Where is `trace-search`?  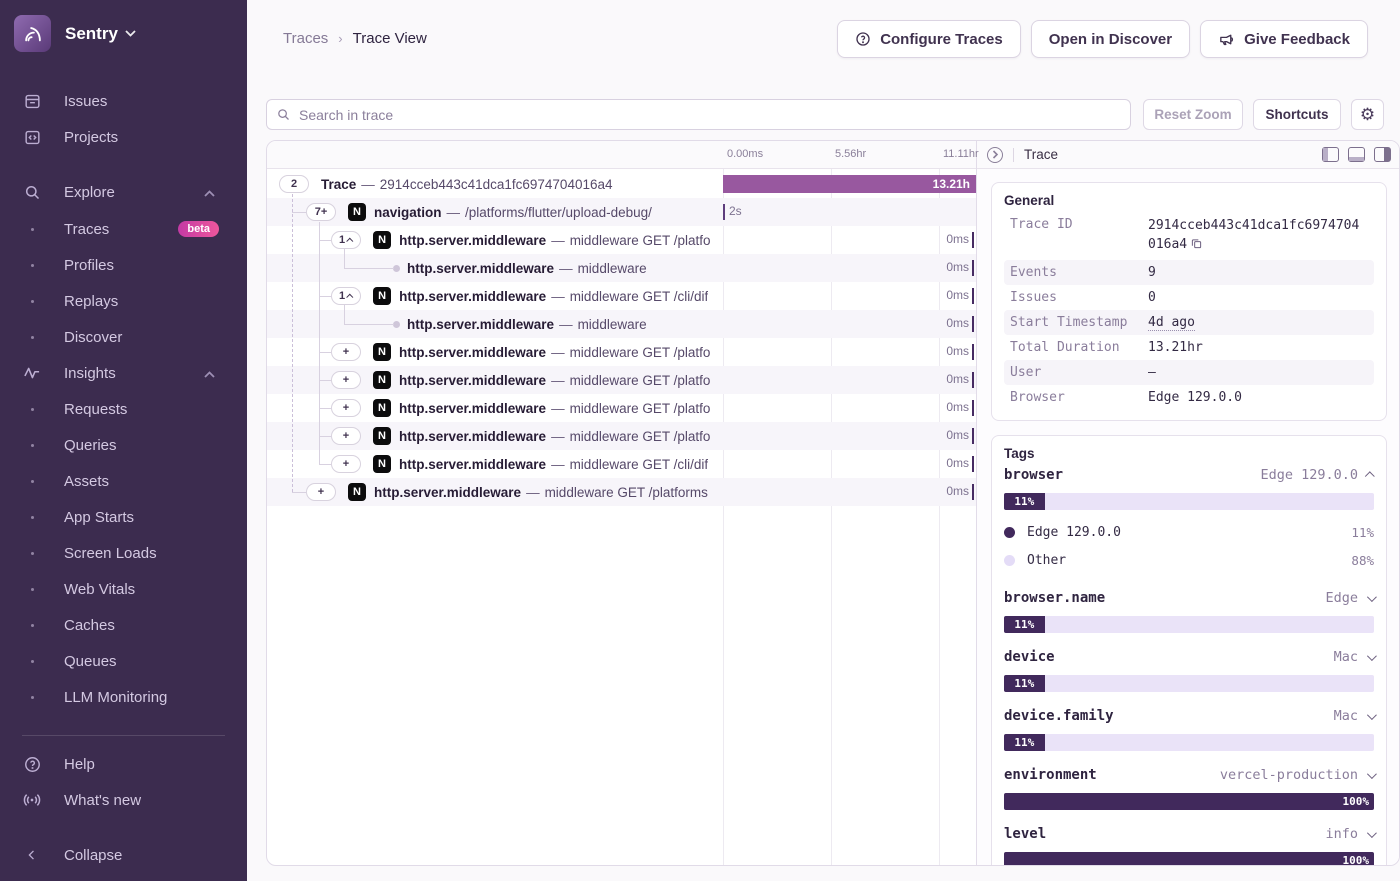
trace-search is located at coordinates (698, 114).